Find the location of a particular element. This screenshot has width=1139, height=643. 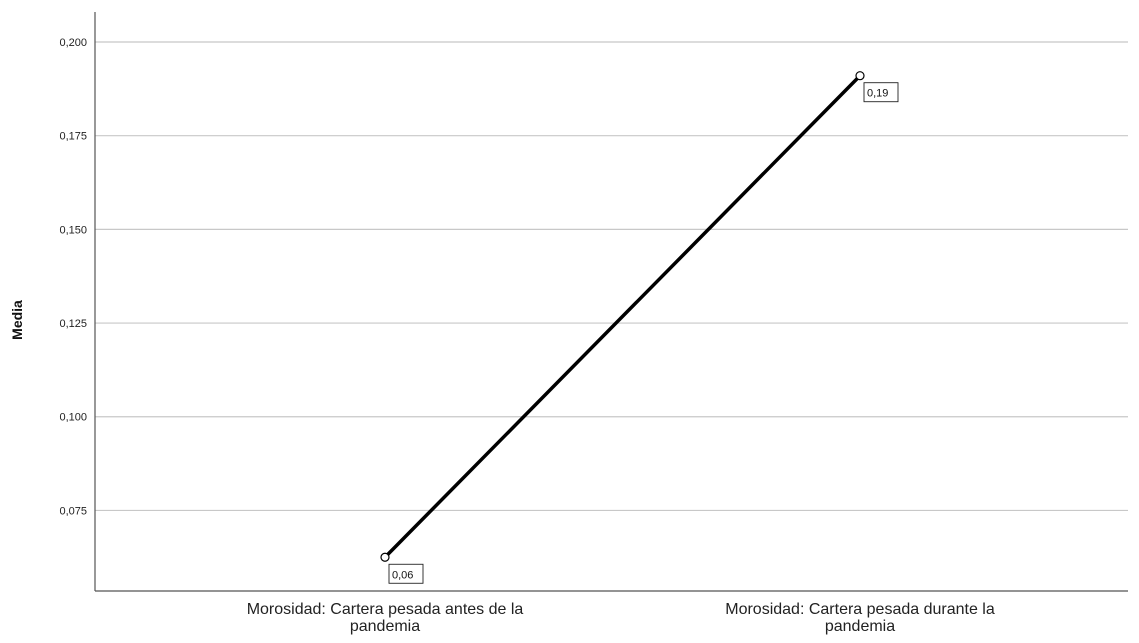

y-tick-label: 0,100 is located at coordinates (73, 418).